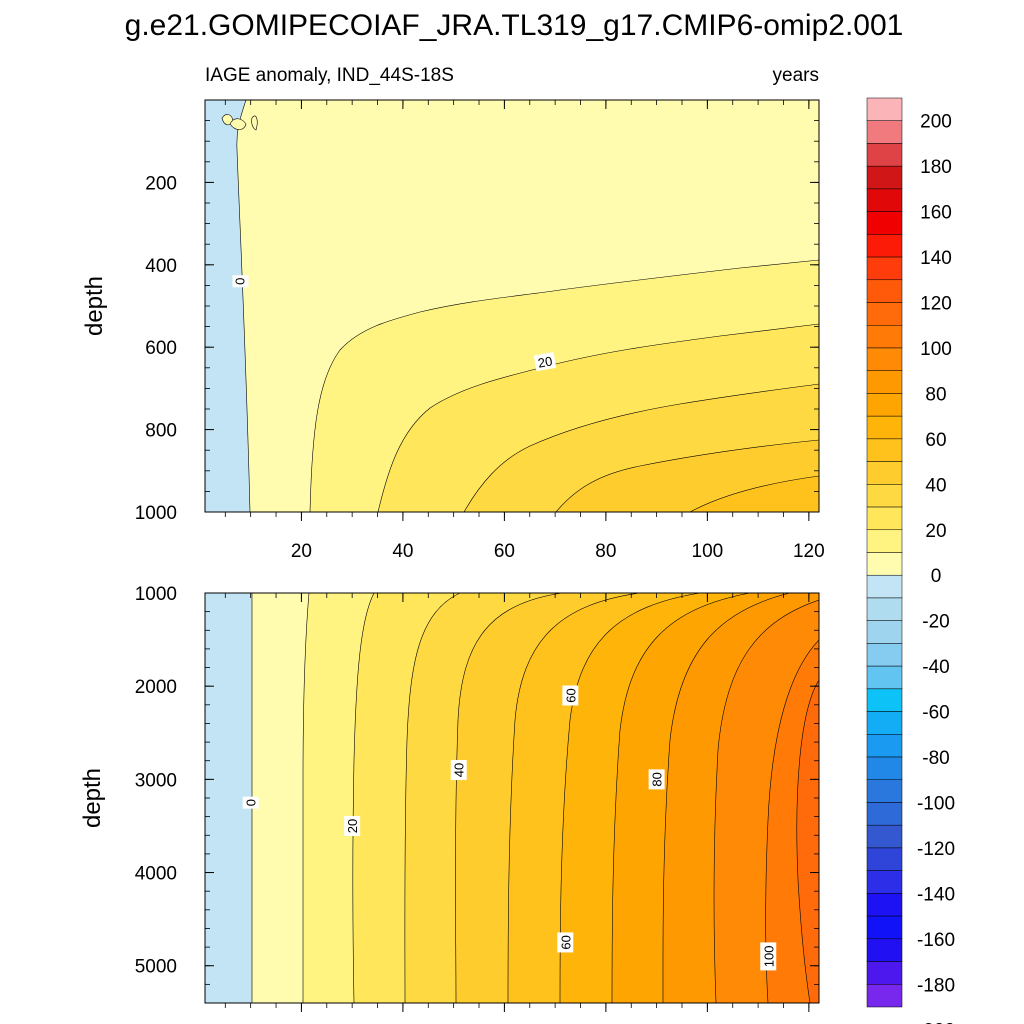 The width and height of the screenshot is (1024, 1024). Describe the element at coordinates (935, 440) in the screenshot. I see `colorbar-label: 60` at that location.